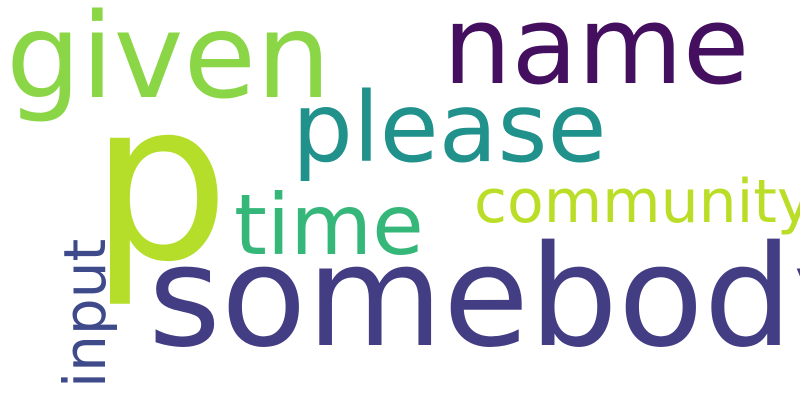 This screenshot has width=800, height=400. Describe the element at coordinates (85, 313) in the screenshot. I see `word-input: input` at that location.